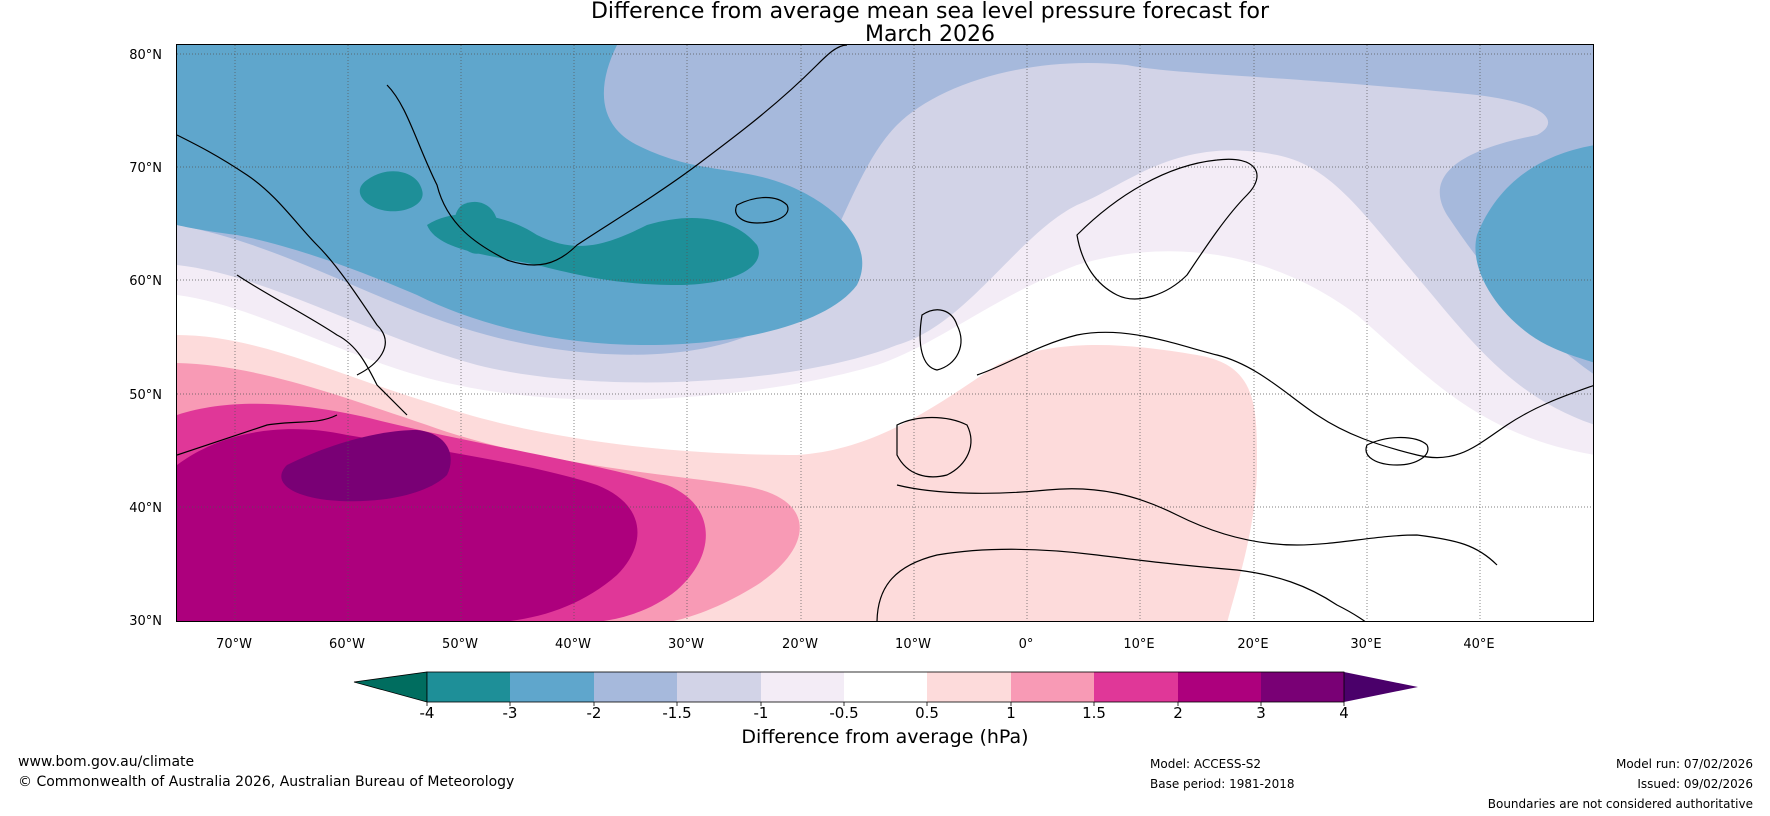  Describe the element at coordinates (234, 644) in the screenshot. I see `lon-label-70w: 70°W` at that location.